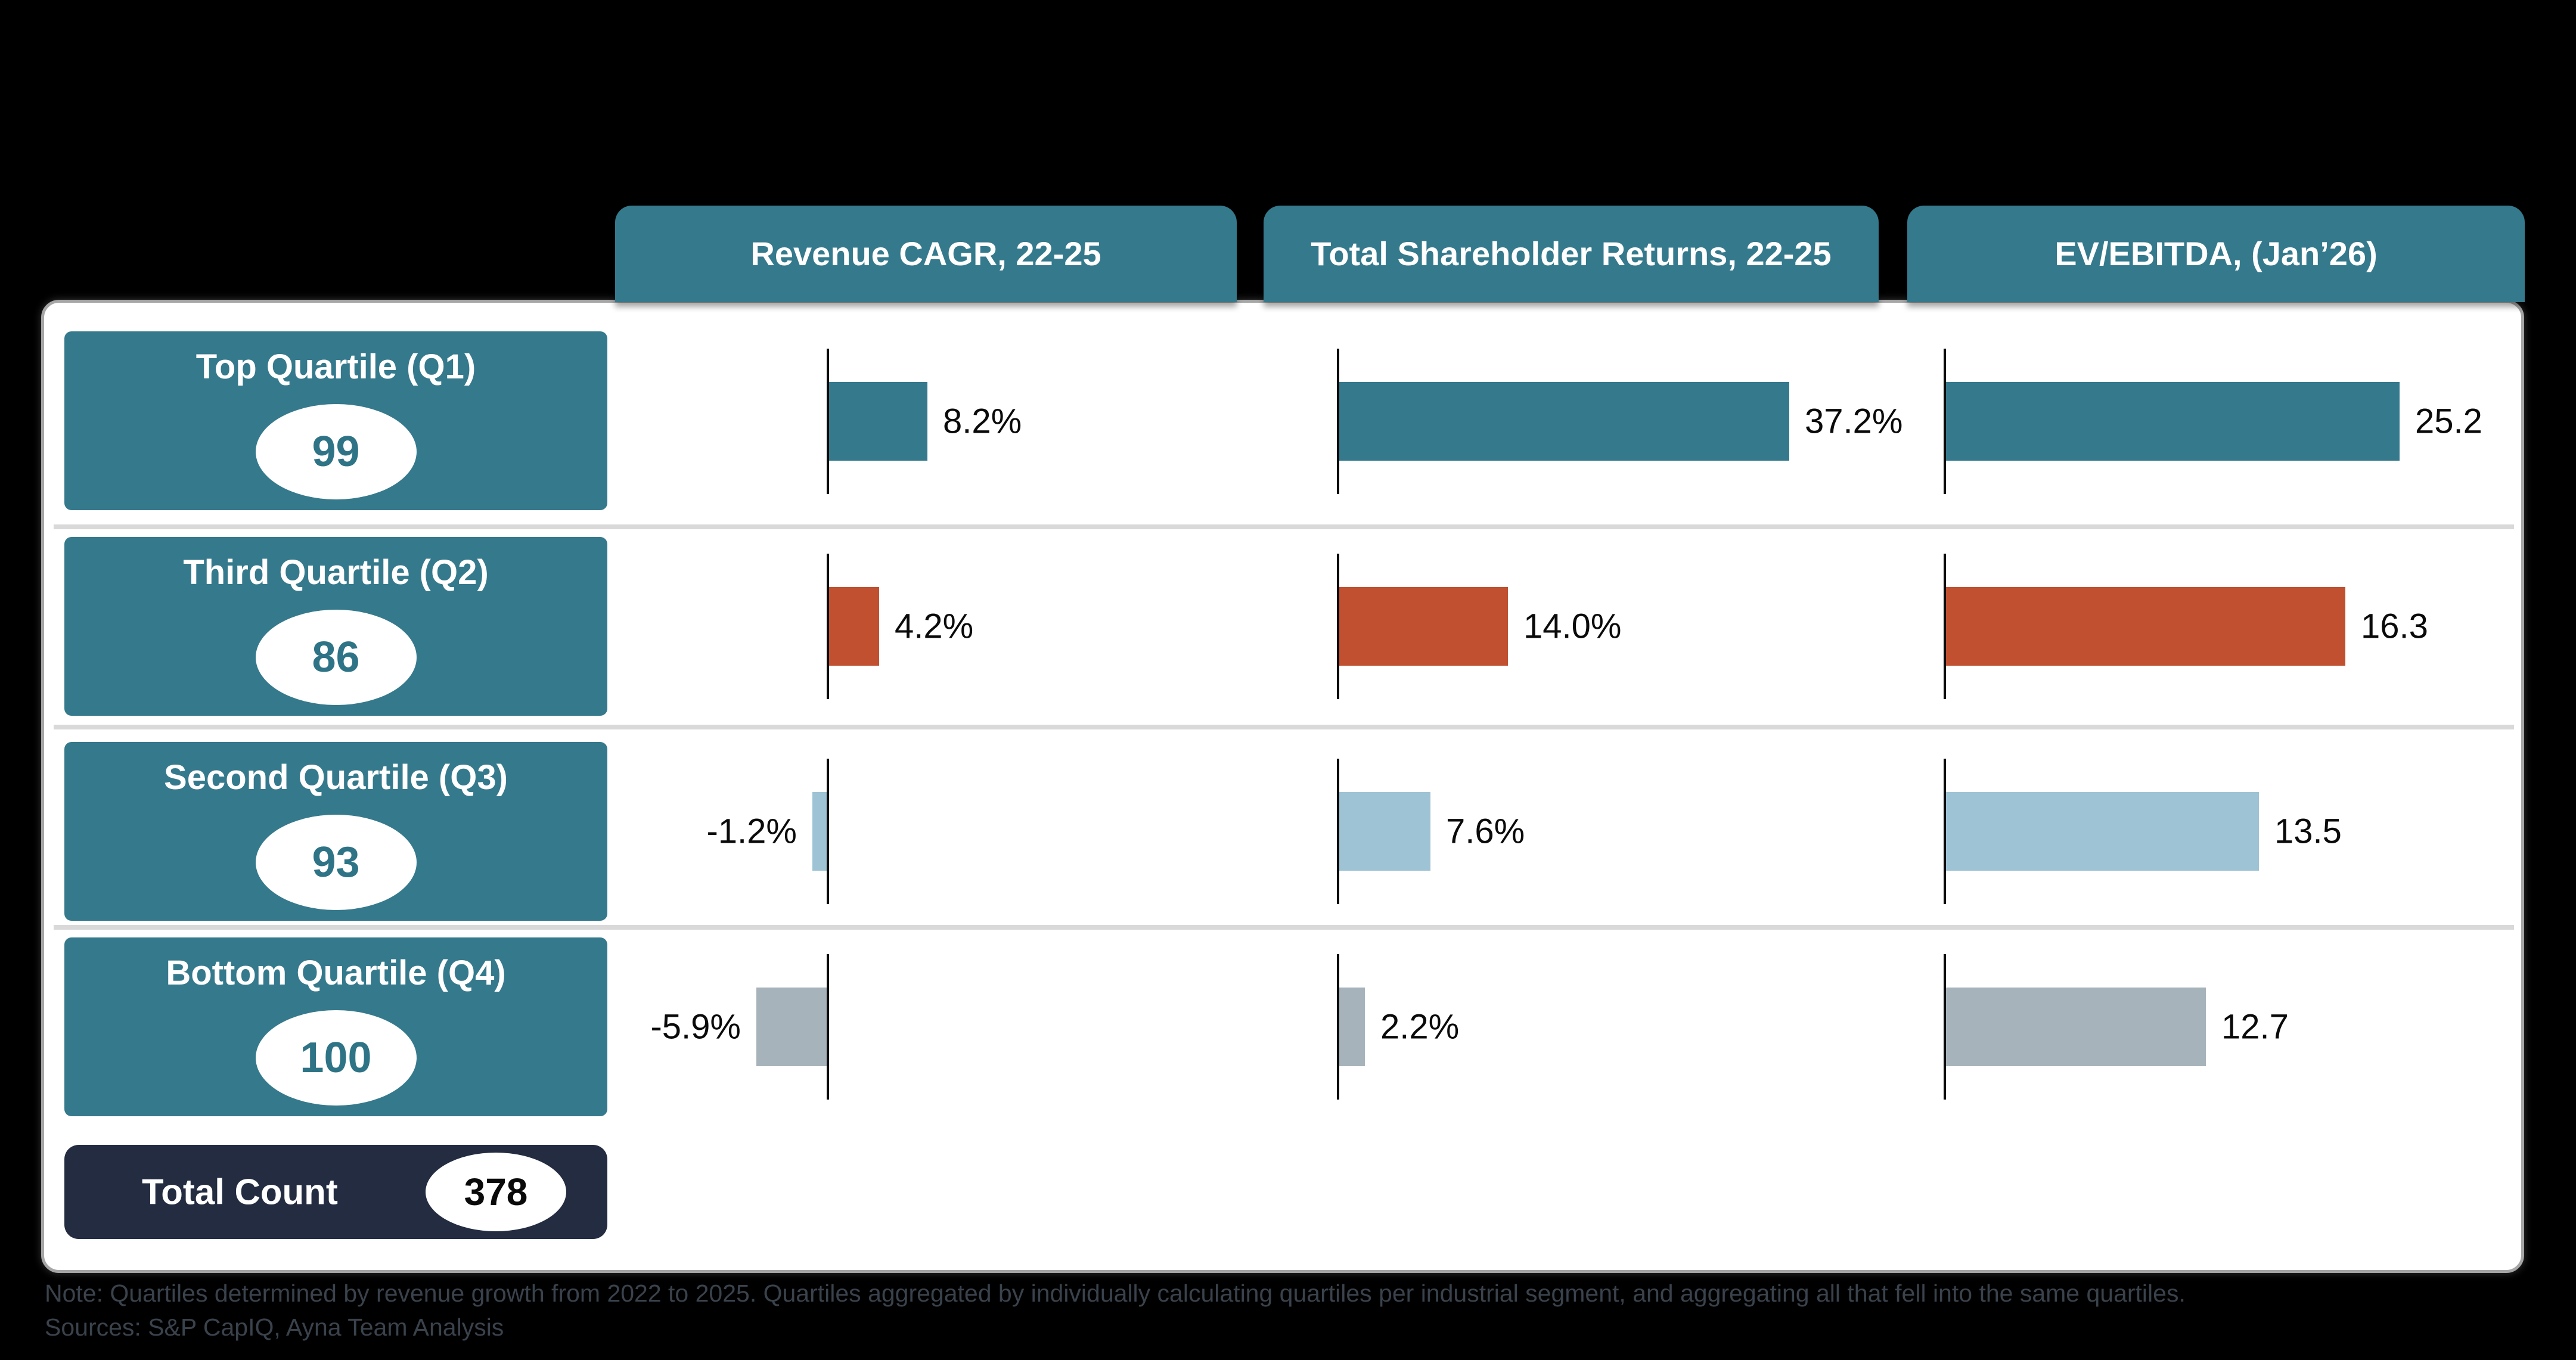  Describe the element at coordinates (2255, 1027) in the screenshot. I see `bar-value-label-ev-ebitda-q4: 12.7` at that location.